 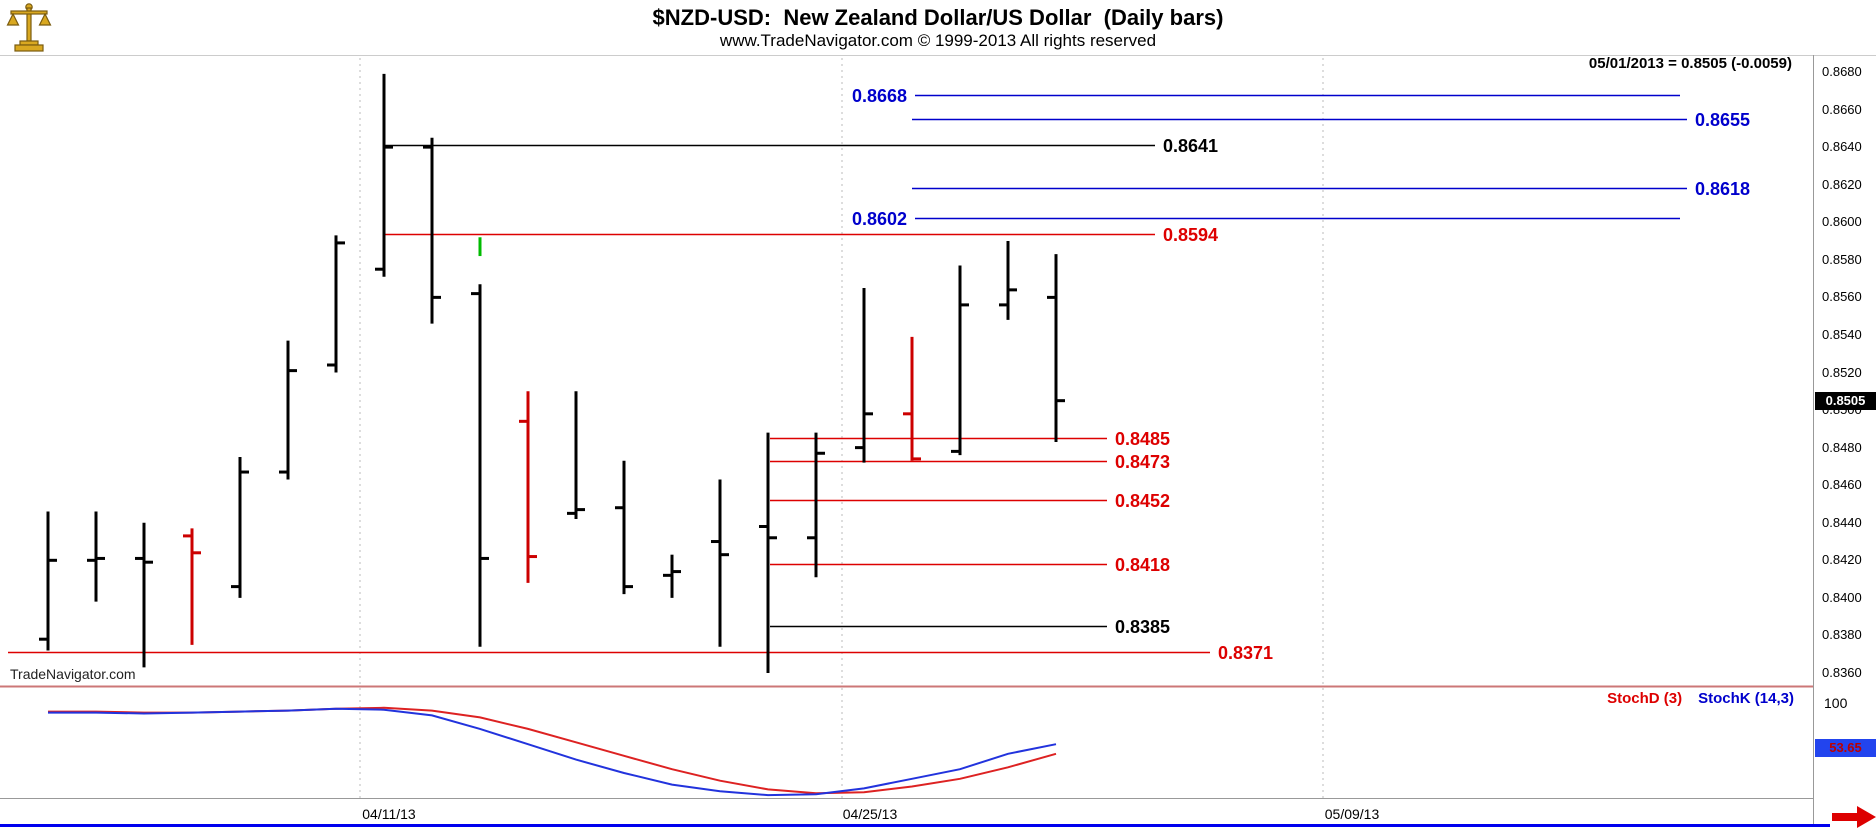 What do you see at coordinates (552, 752) in the screenshot?
I see `stochk-line` at bounding box center [552, 752].